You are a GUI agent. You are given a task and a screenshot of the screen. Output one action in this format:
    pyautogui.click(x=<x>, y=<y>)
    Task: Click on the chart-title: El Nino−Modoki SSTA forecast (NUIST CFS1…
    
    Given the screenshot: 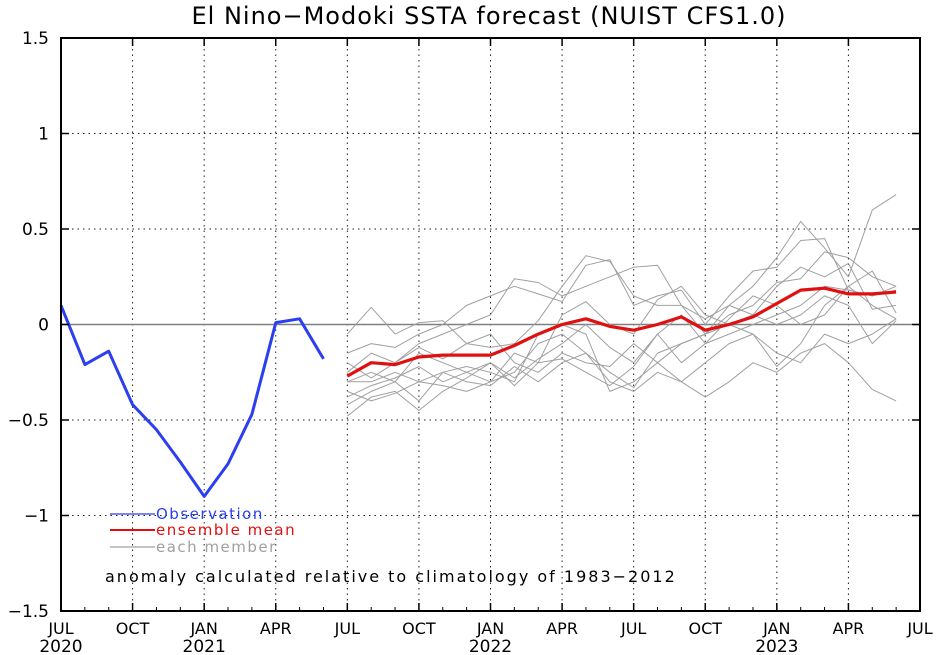 What is the action you would take?
    pyautogui.click(x=489, y=16)
    